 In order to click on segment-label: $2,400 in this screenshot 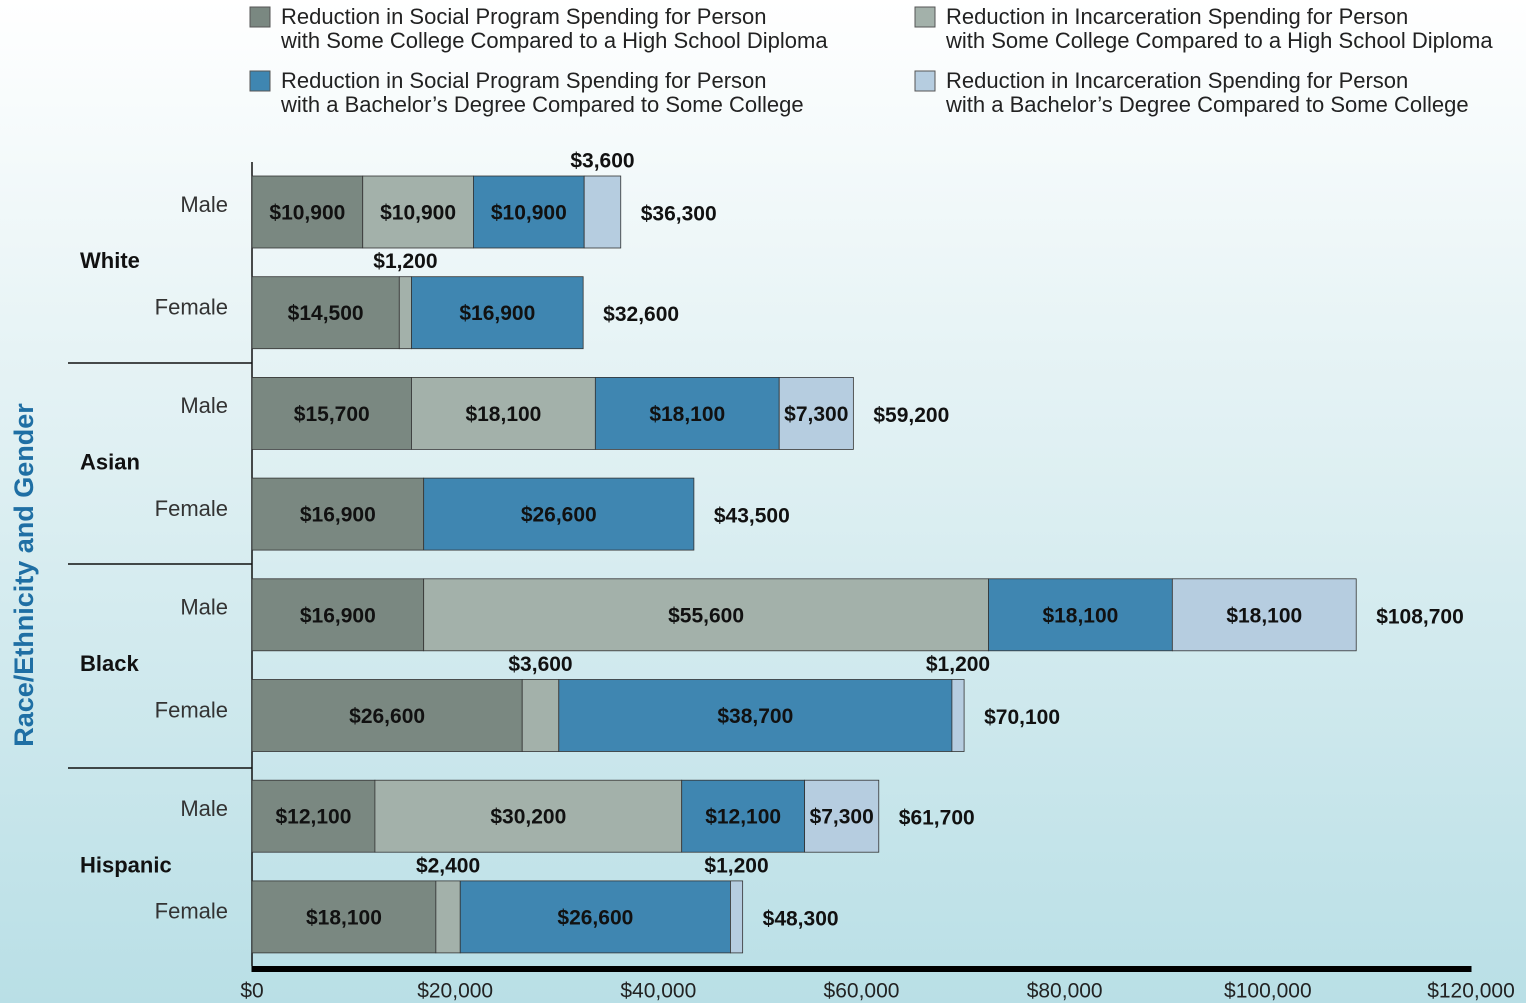, I will do `click(448, 865)`.